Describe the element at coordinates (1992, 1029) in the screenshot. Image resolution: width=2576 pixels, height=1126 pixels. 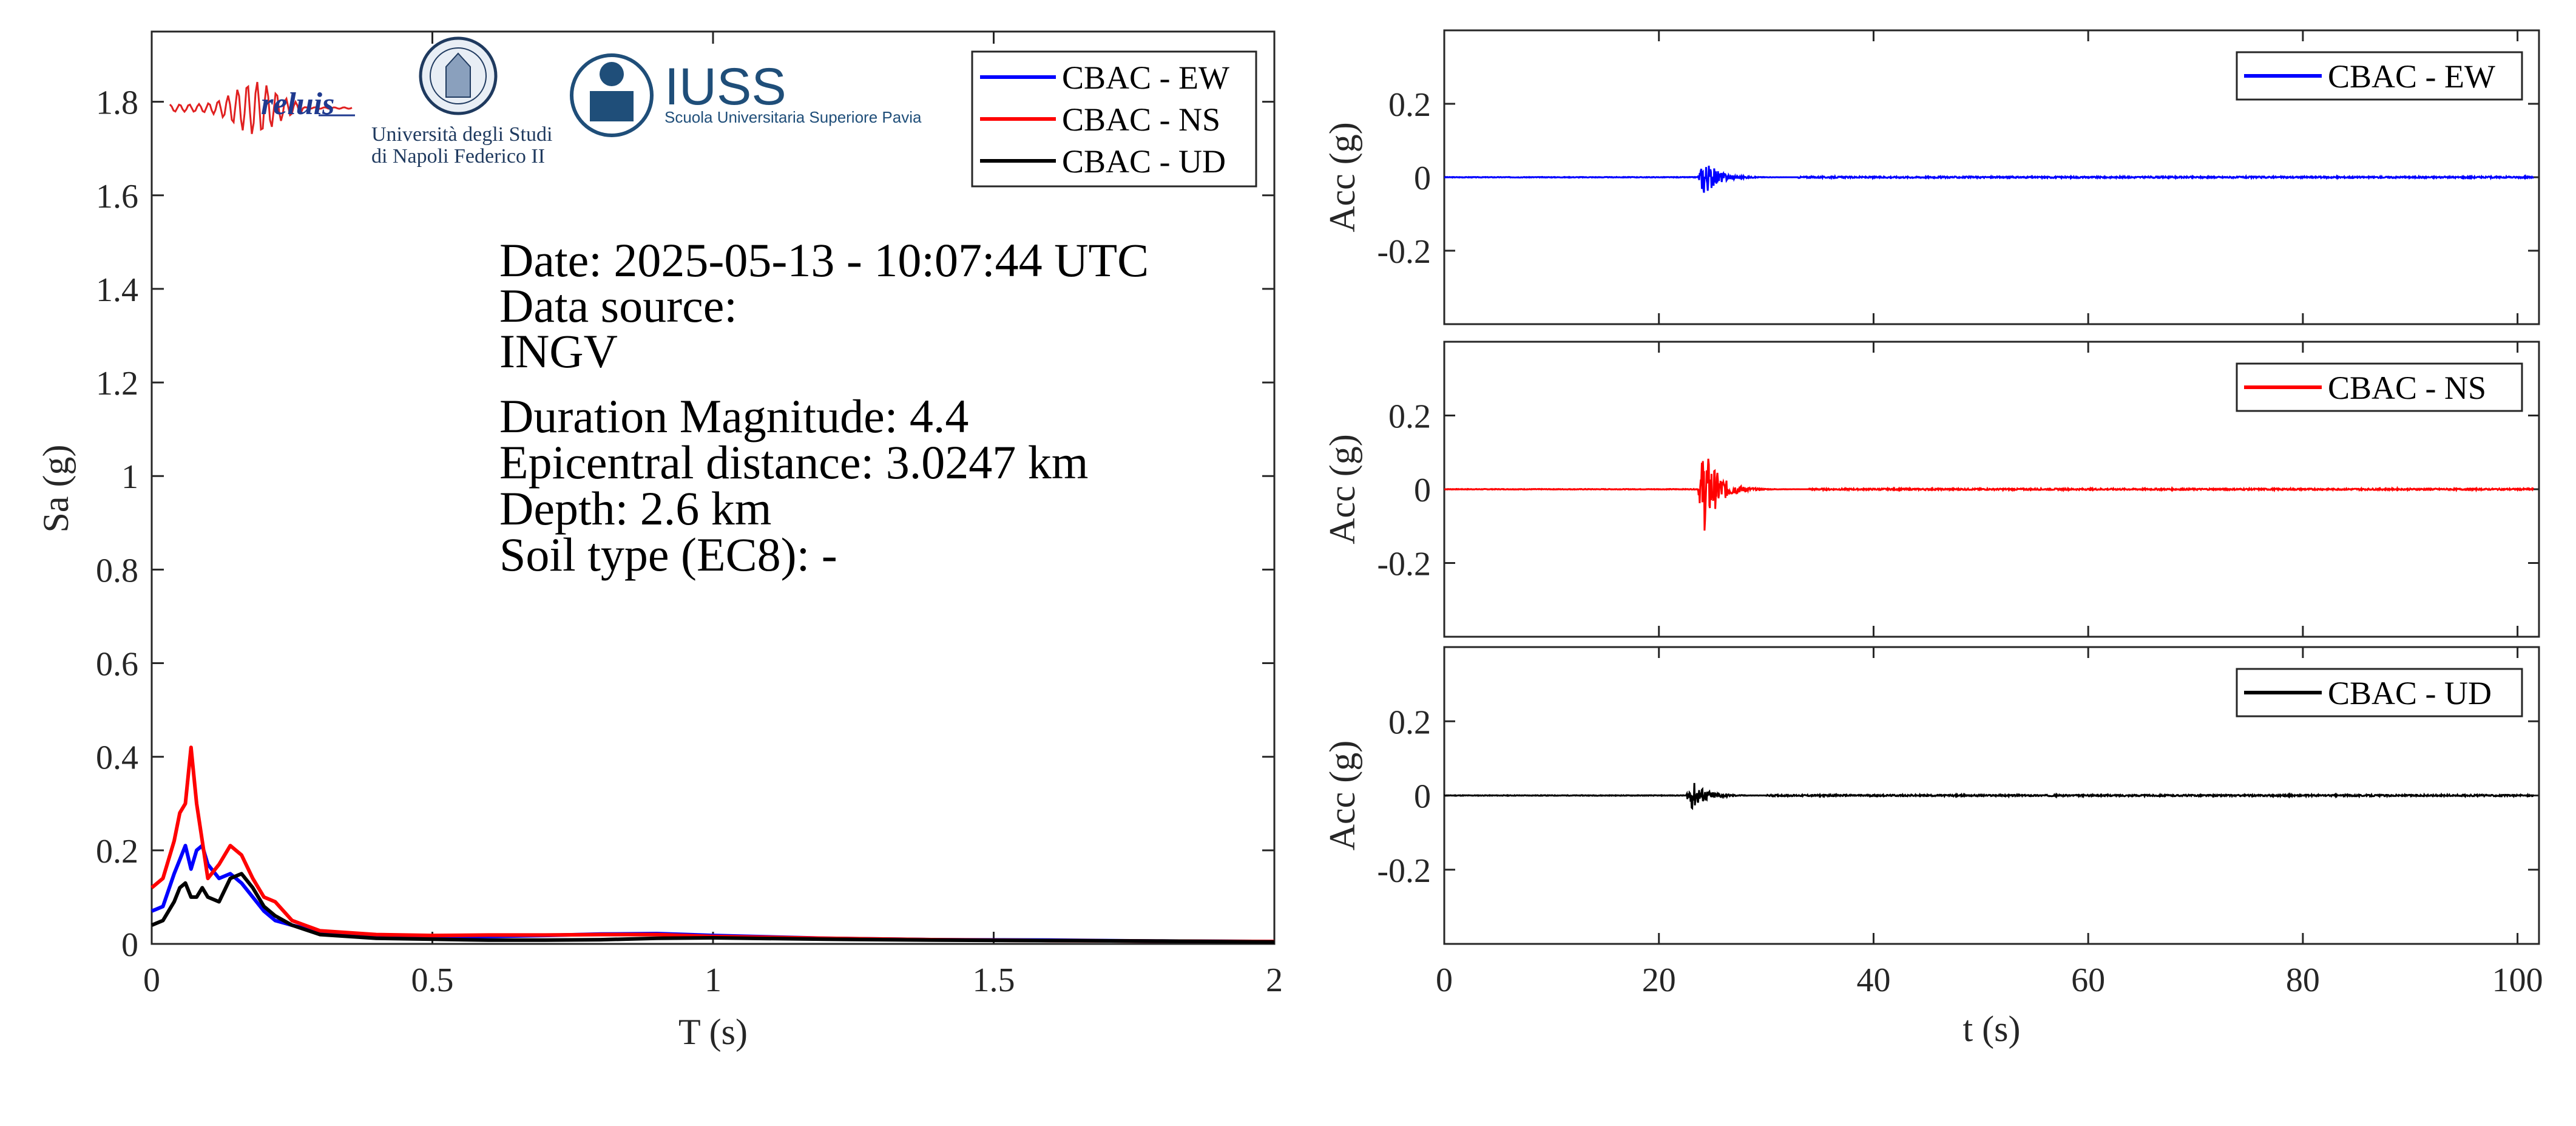
I see `acc-xlabel: t (s)` at that location.